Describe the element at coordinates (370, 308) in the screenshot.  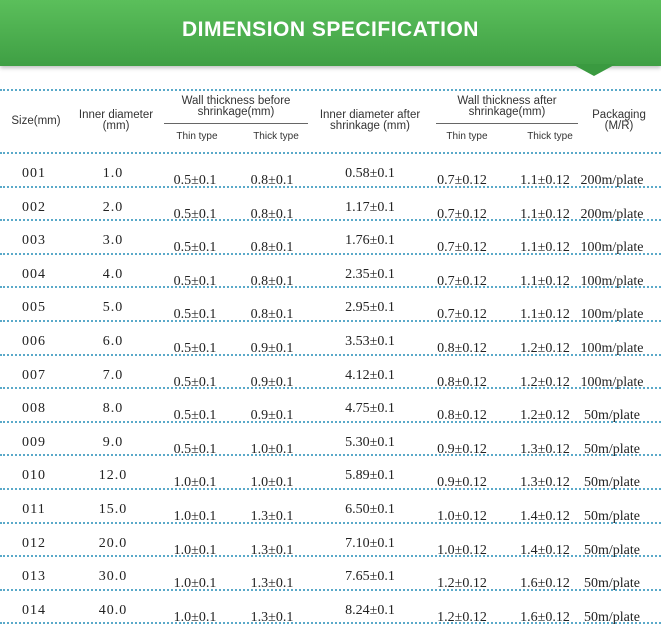
I see `cell-inner-after: 2.95±0.1` at that location.